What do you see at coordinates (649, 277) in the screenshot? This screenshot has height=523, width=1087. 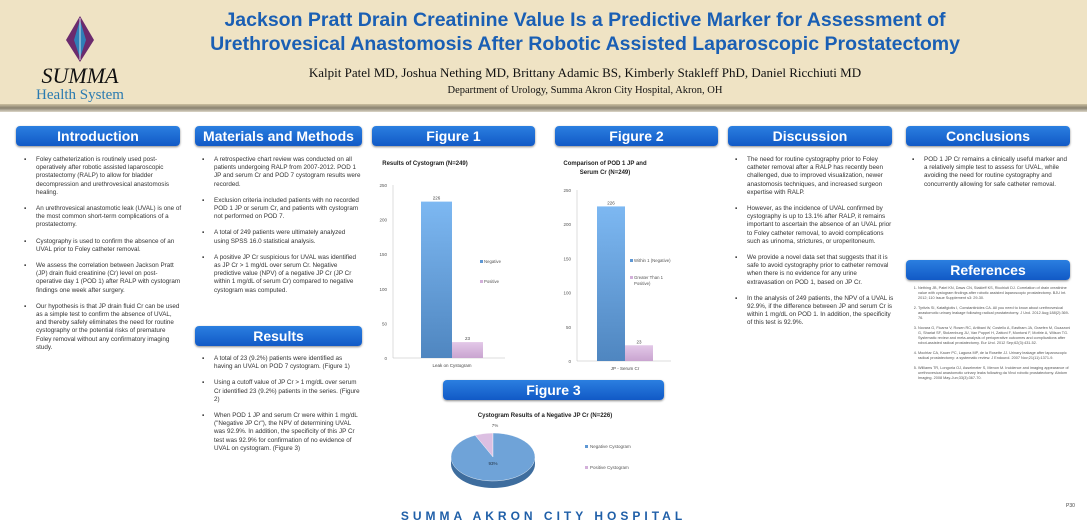 I see `legend-label: Greater Than 1` at bounding box center [649, 277].